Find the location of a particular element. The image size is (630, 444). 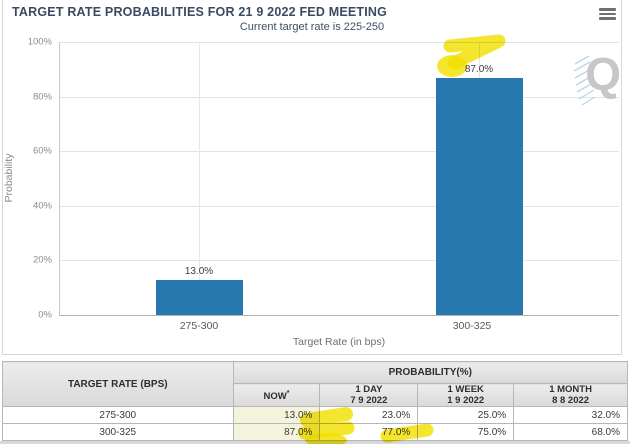

watermark-hatch-lines is located at coordinates (584, 80).